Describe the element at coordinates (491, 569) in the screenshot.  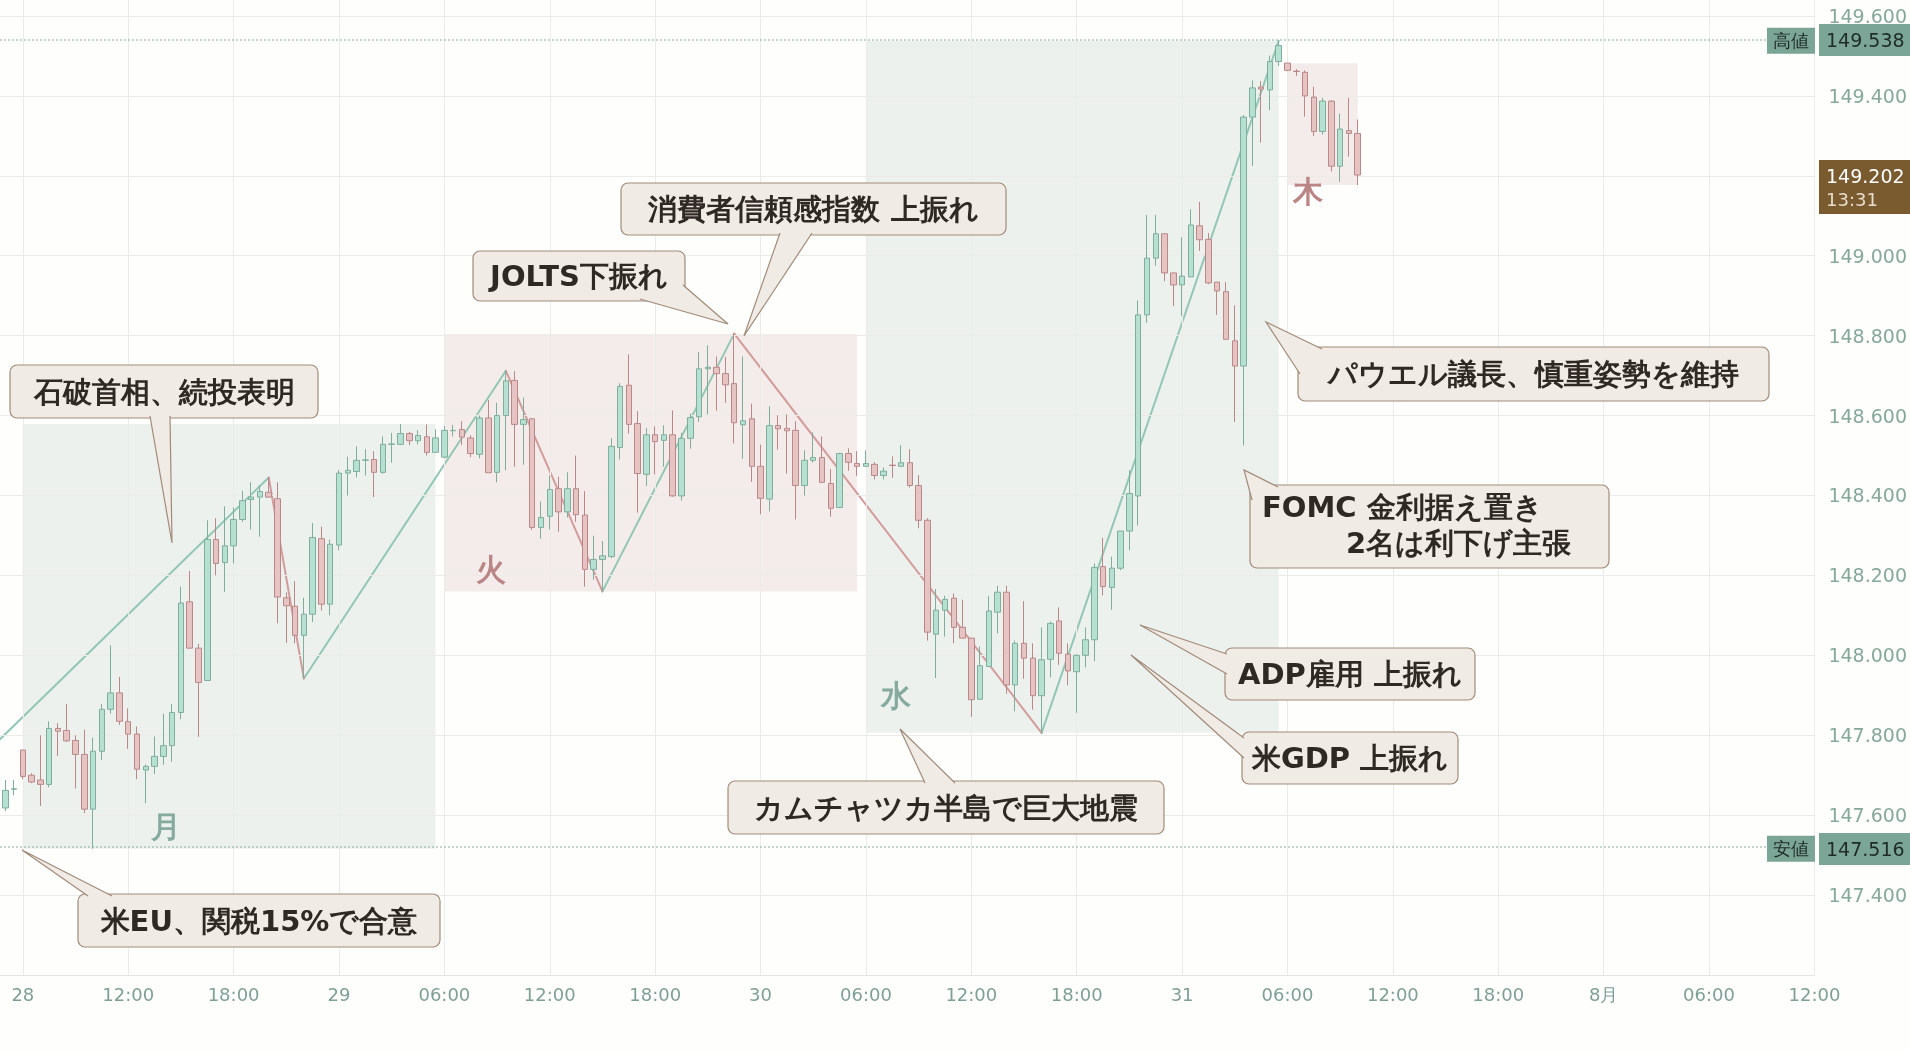
I see `band-label: 火` at that location.